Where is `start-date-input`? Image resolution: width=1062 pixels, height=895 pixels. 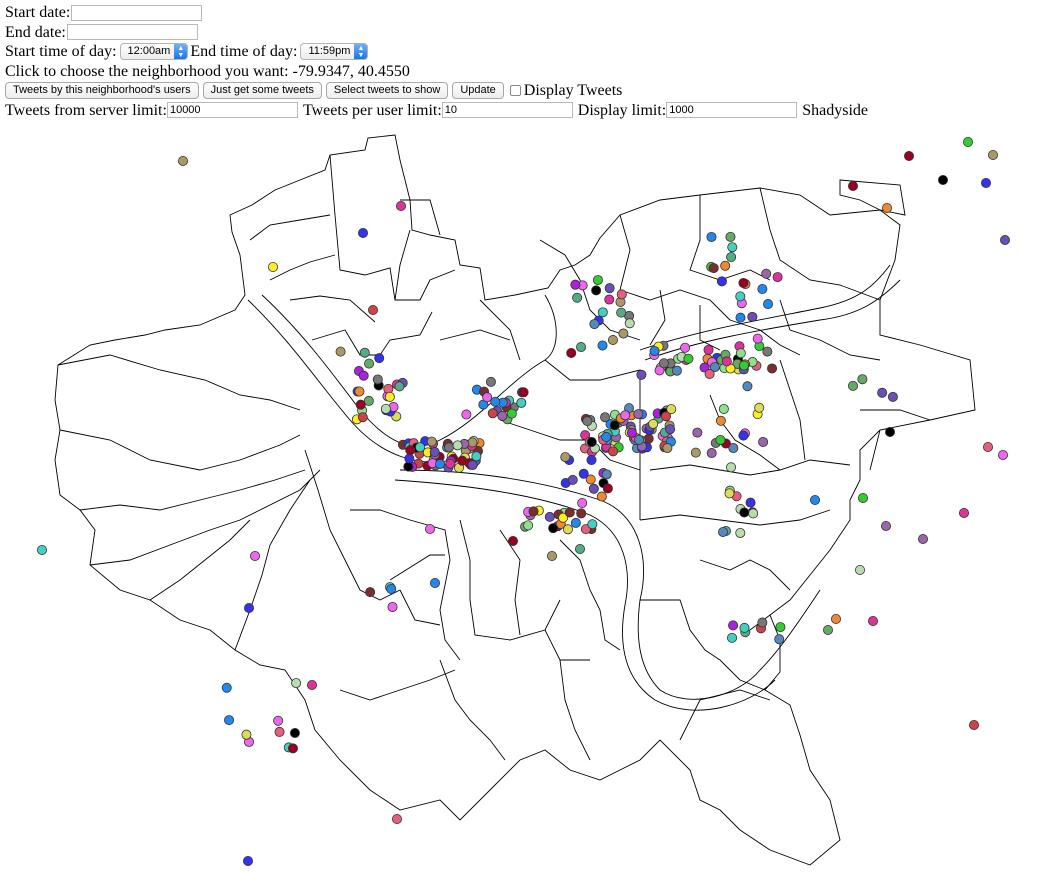
start-date-input is located at coordinates (137, 12).